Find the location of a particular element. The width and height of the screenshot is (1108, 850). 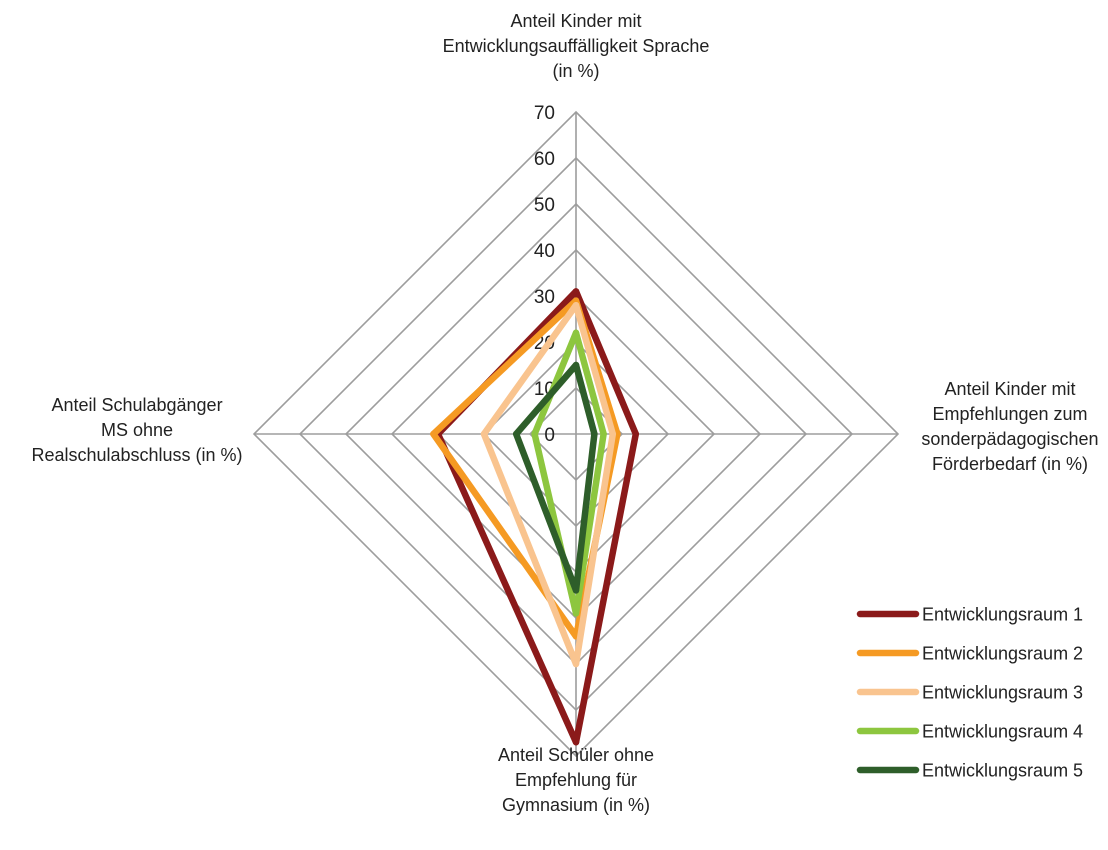

axis-label-line: (in %) is located at coordinates (575, 71).